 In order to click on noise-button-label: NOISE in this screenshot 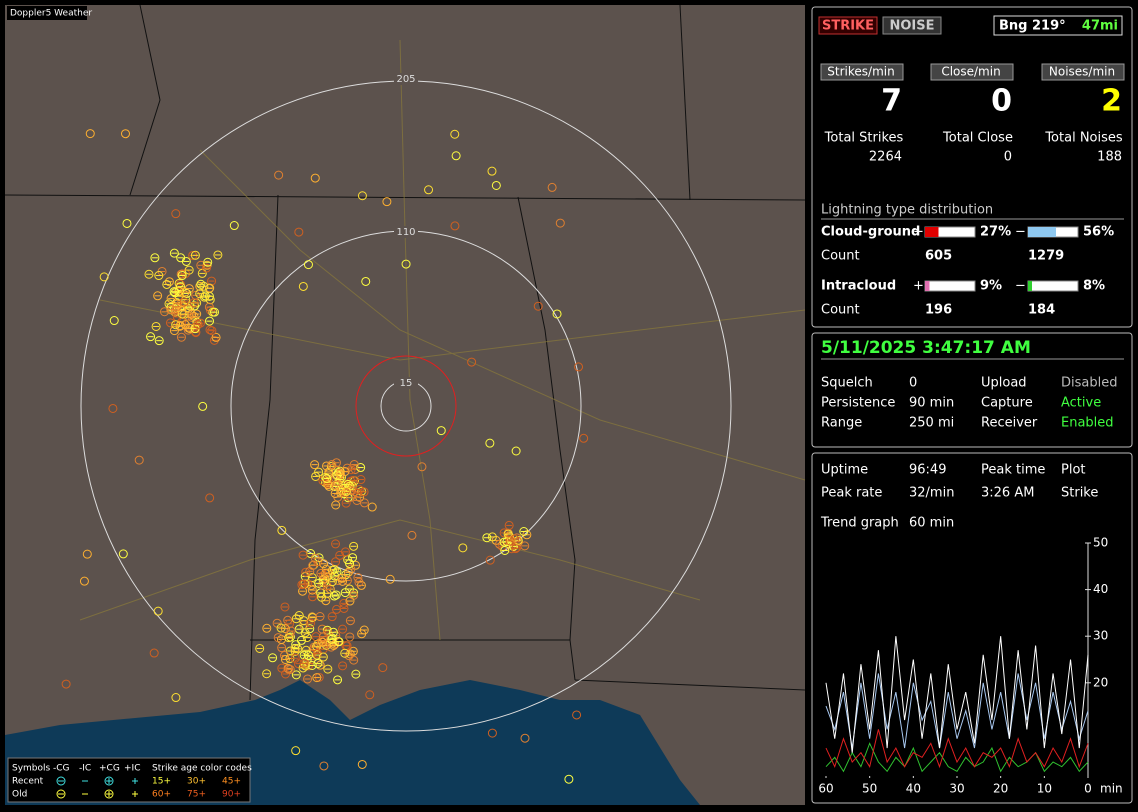, I will do `click(911, 26)`.